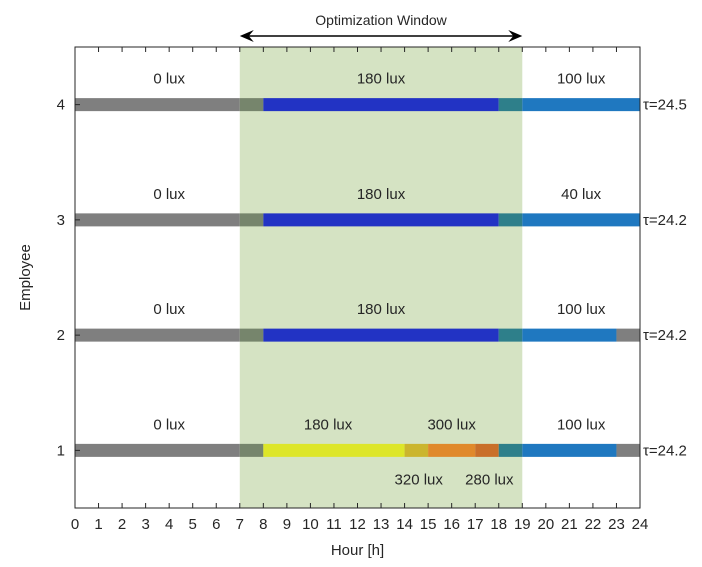 Image resolution: width=702 pixels, height=567 pixels. What do you see at coordinates (545, 524) in the screenshot?
I see `x-tick-label: 20` at bounding box center [545, 524].